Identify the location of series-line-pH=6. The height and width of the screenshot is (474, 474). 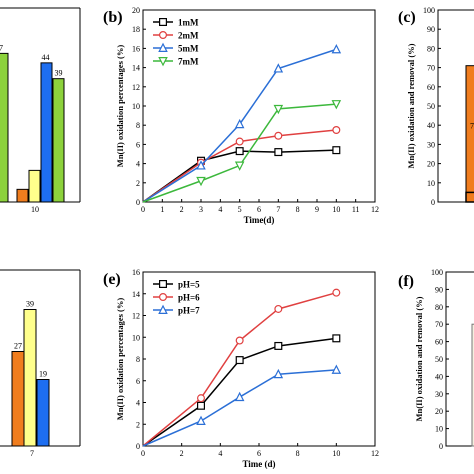
(239, 369).